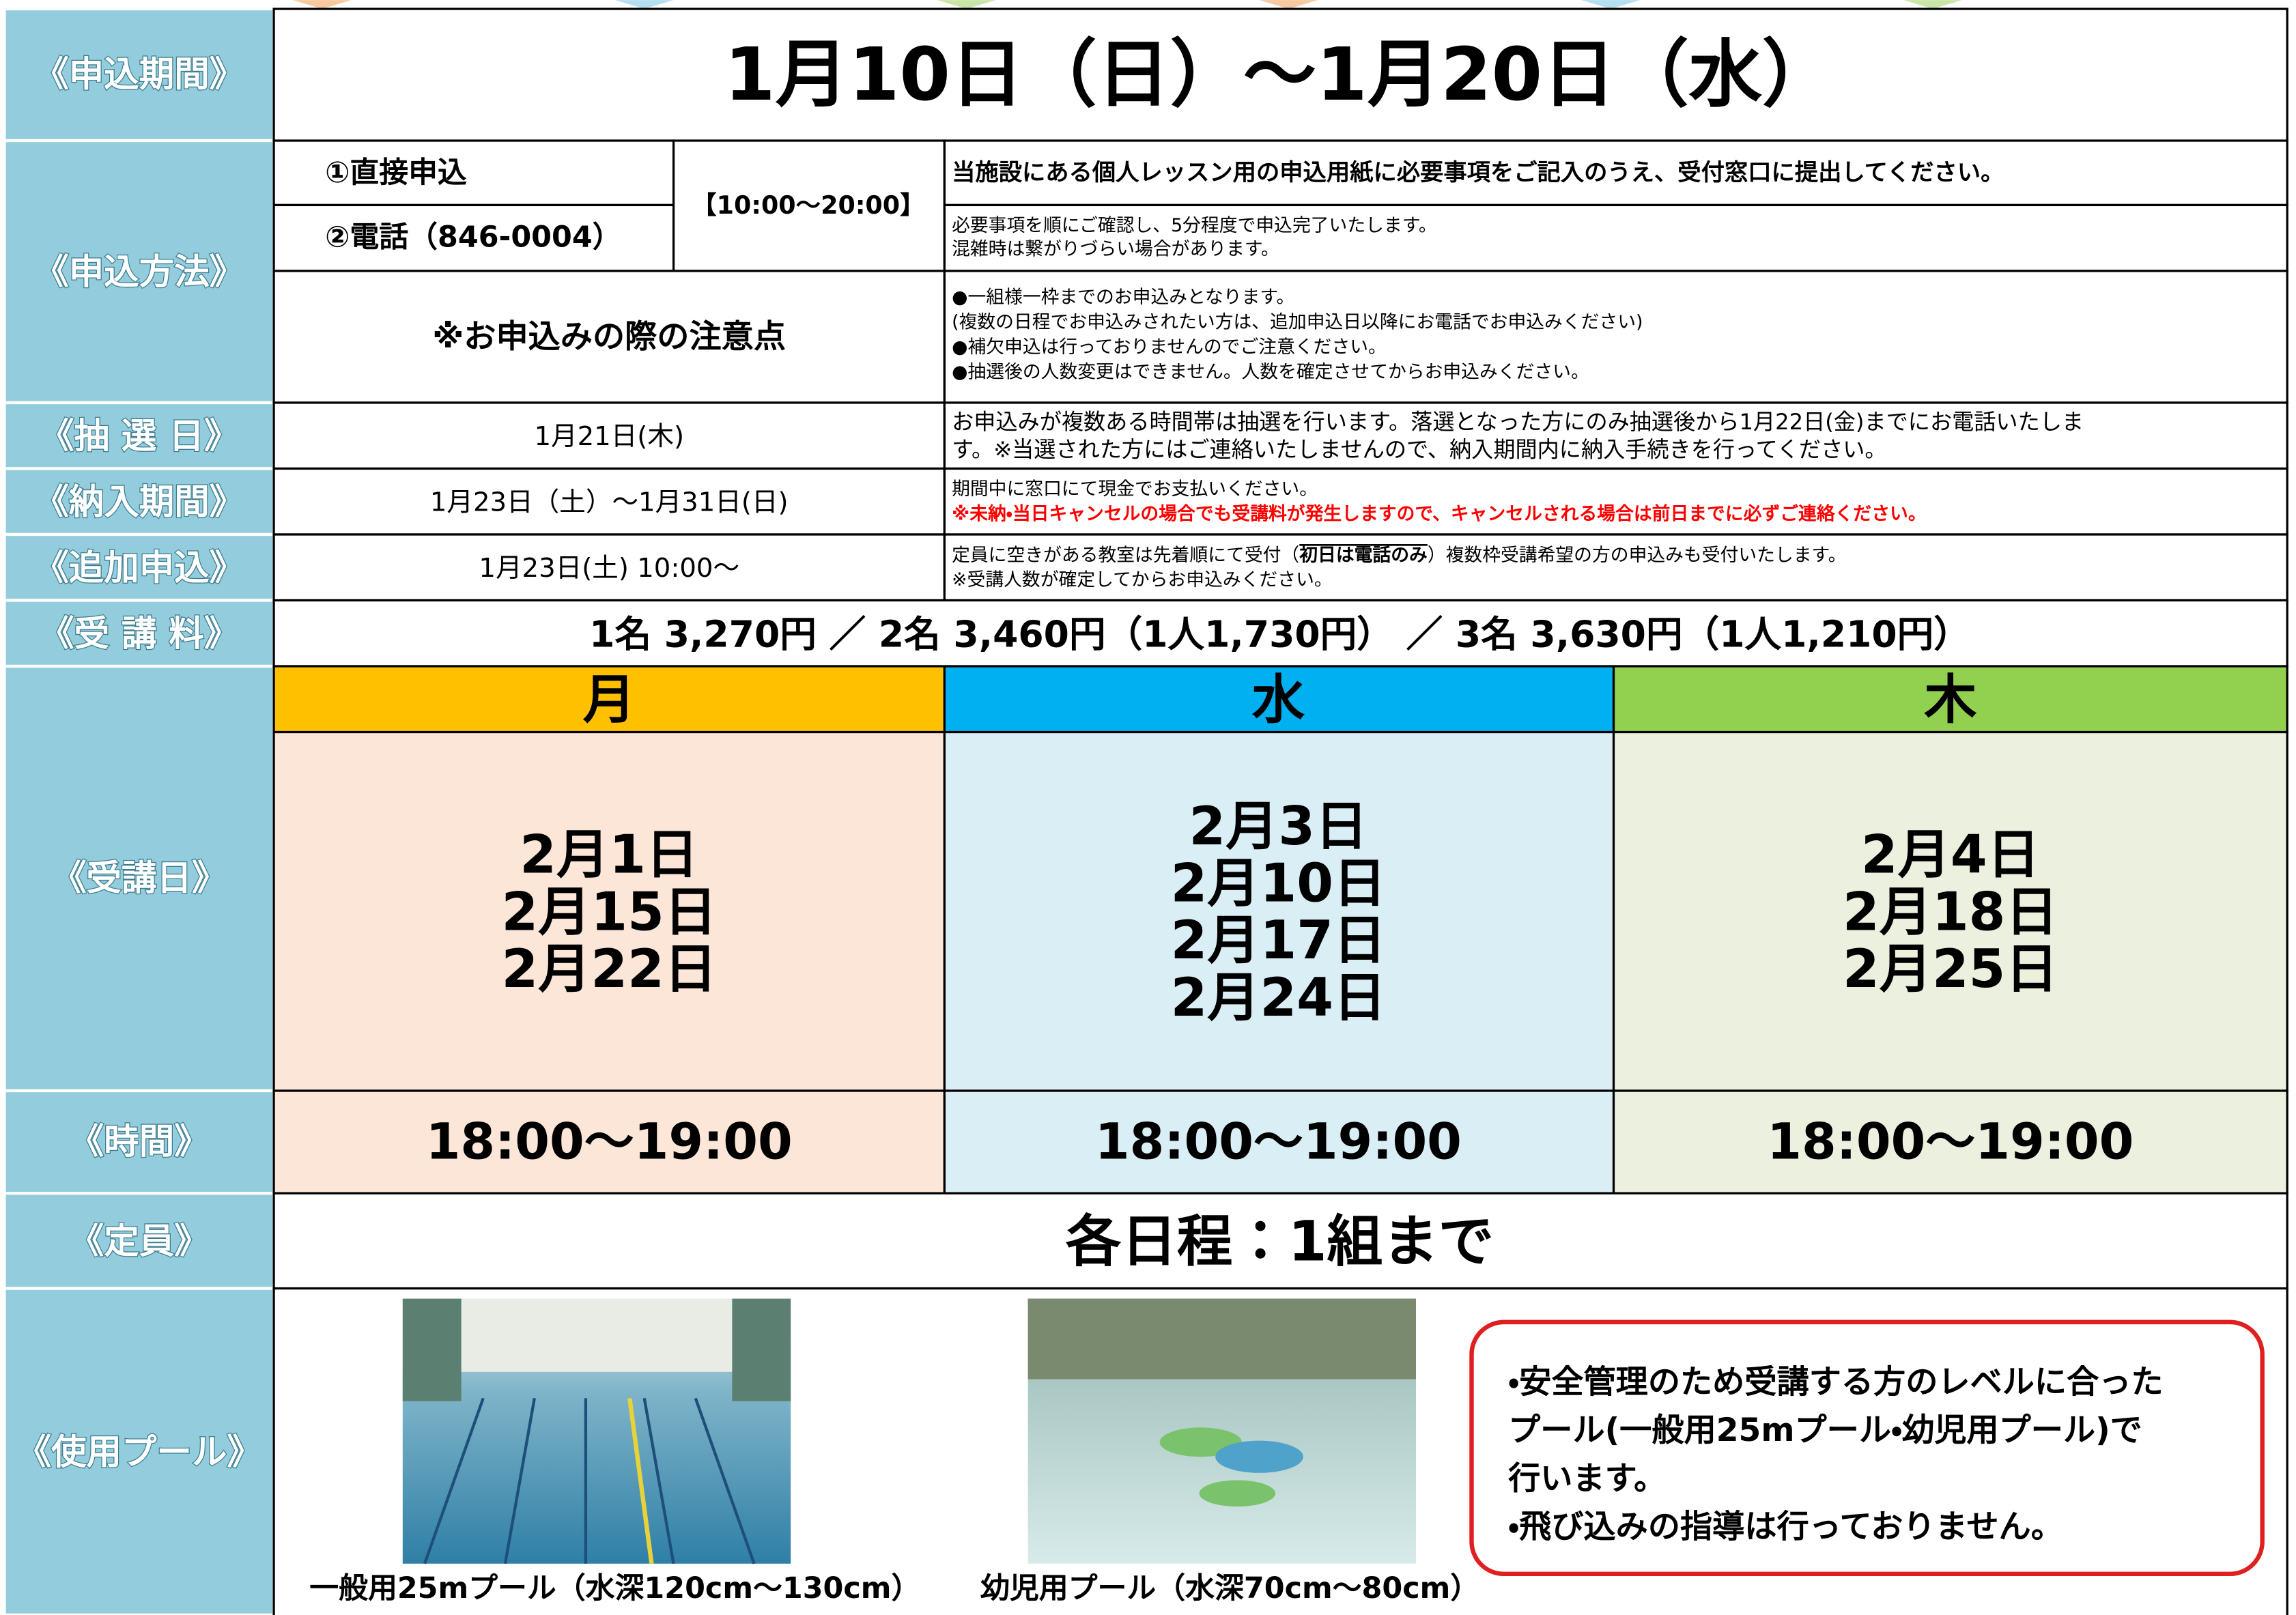  Describe the element at coordinates (609, 502) in the screenshot. I see `payment-value: 1月23日（土）〜1月31日(日)` at that location.